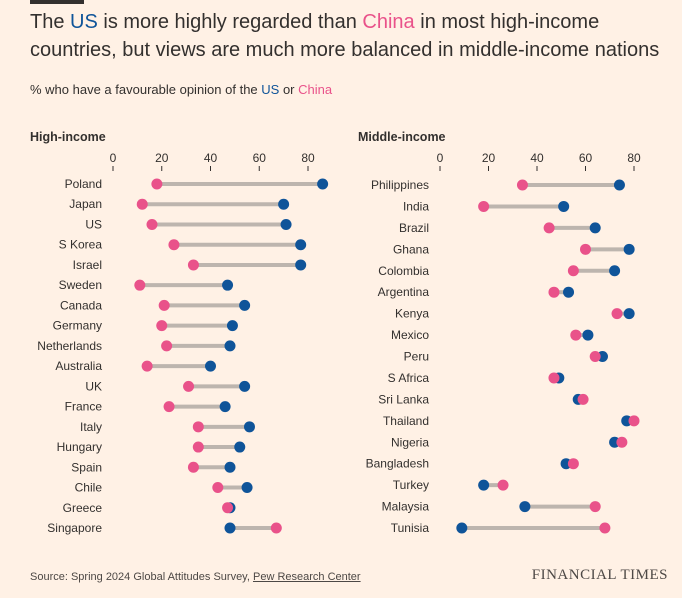  I want to click on category-label: S Africa, so click(409, 378).